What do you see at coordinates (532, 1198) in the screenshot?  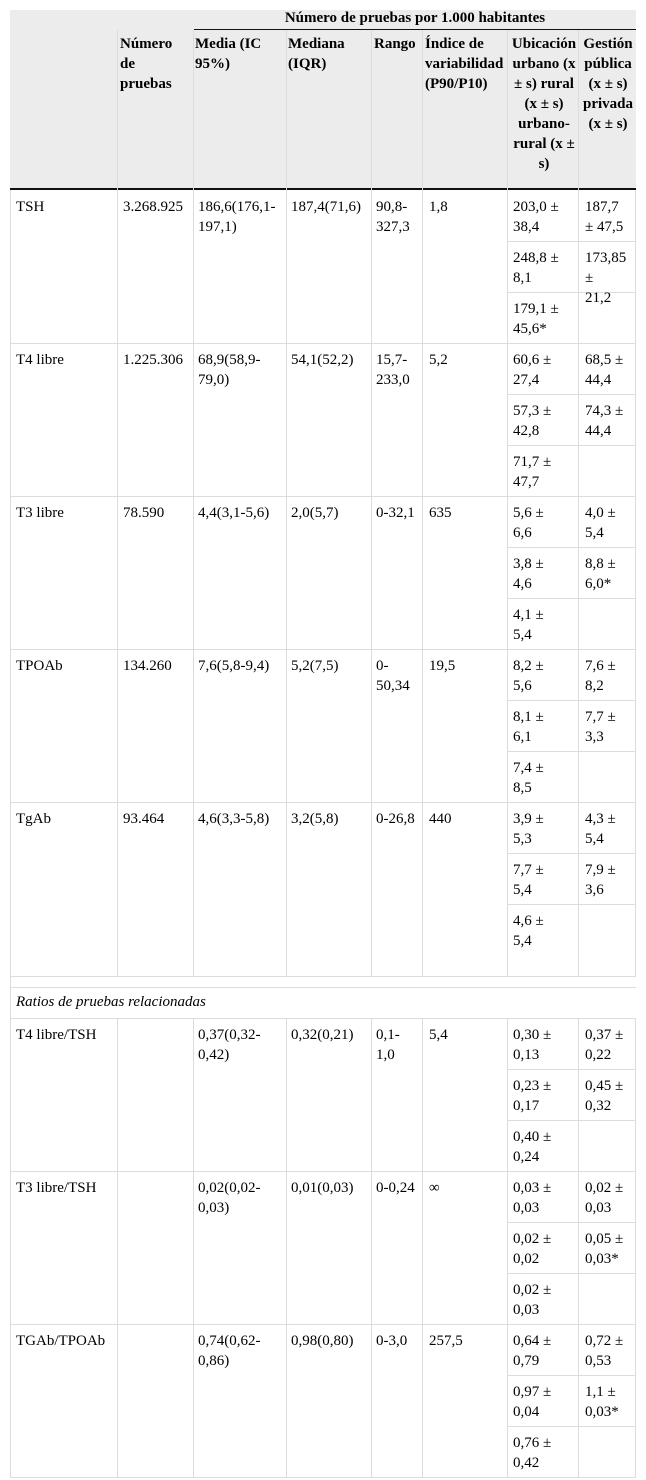 I see `cell-ubicacion: 0,03 ± 0,03` at bounding box center [532, 1198].